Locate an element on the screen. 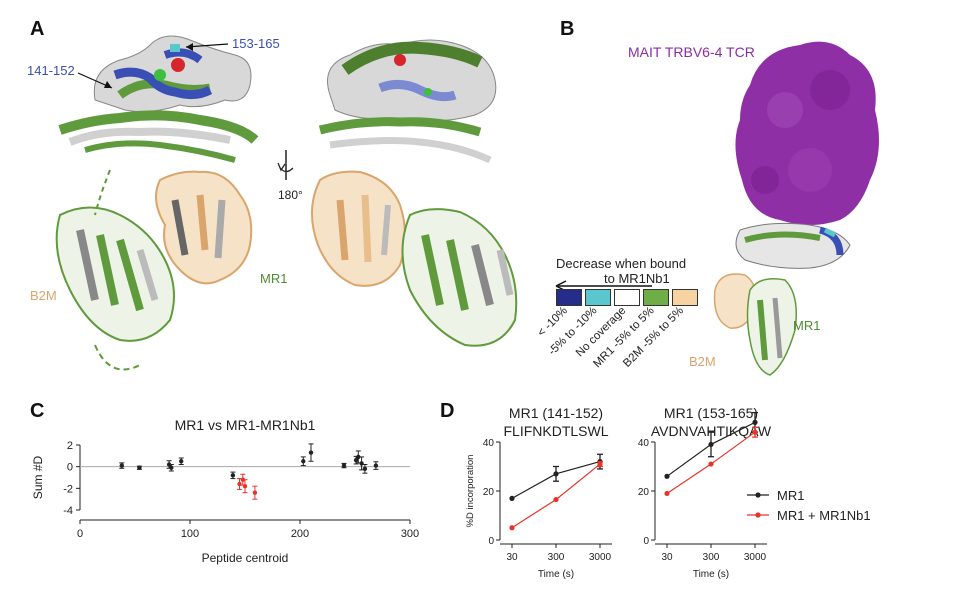 This screenshot has width=966, height=595. panel-b-complex is located at coordinates (796, 208).